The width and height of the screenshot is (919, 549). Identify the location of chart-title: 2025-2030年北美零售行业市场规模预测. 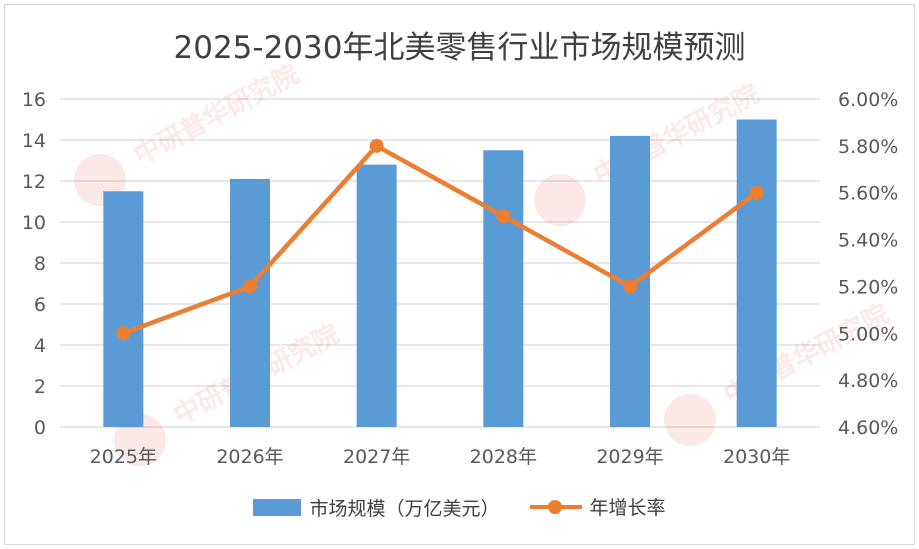
(459, 48).